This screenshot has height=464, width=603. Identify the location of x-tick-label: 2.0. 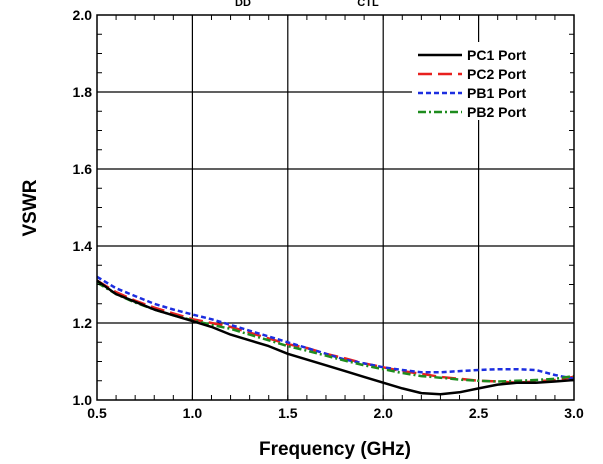
(383, 413).